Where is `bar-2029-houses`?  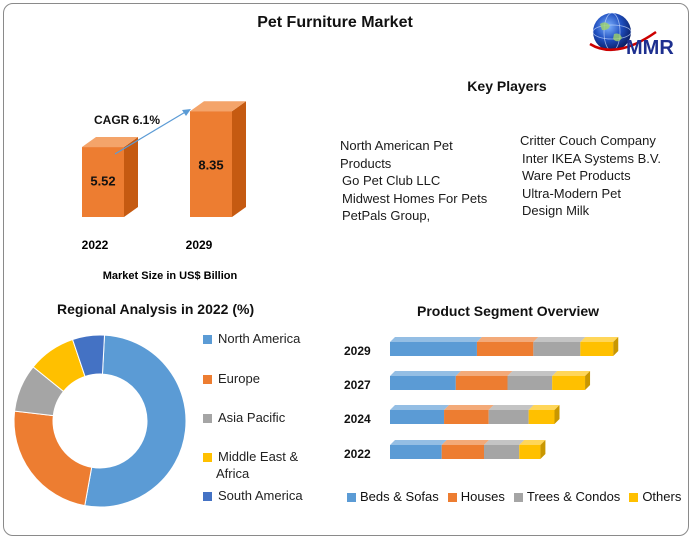
bar-2029-houses is located at coordinates (505, 349).